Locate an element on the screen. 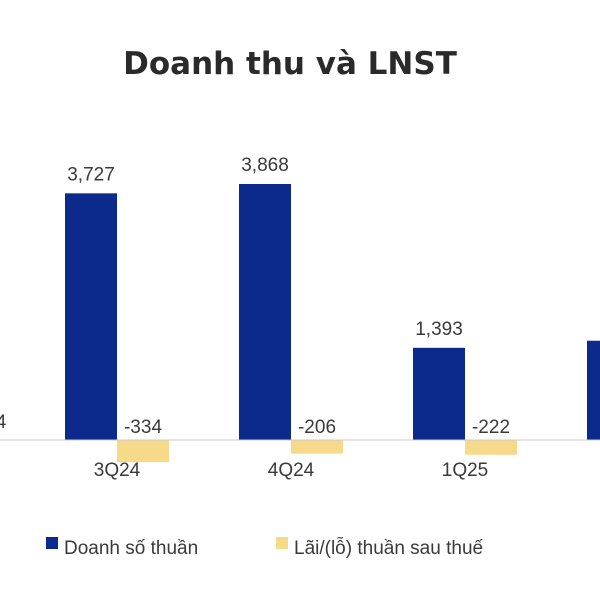 Image resolution: width=600 pixels, height=600 pixels. x-tick-4Q24: 4Q24 is located at coordinates (291, 470).